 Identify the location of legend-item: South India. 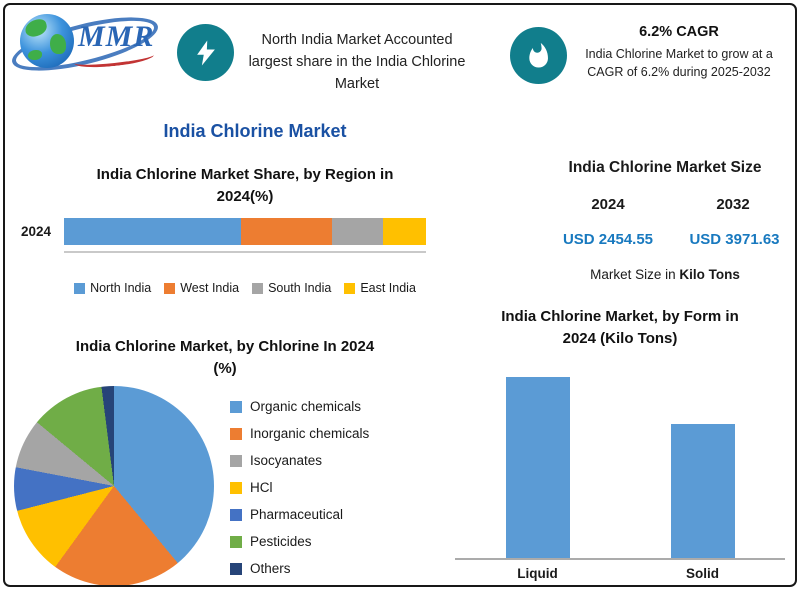
(291, 288).